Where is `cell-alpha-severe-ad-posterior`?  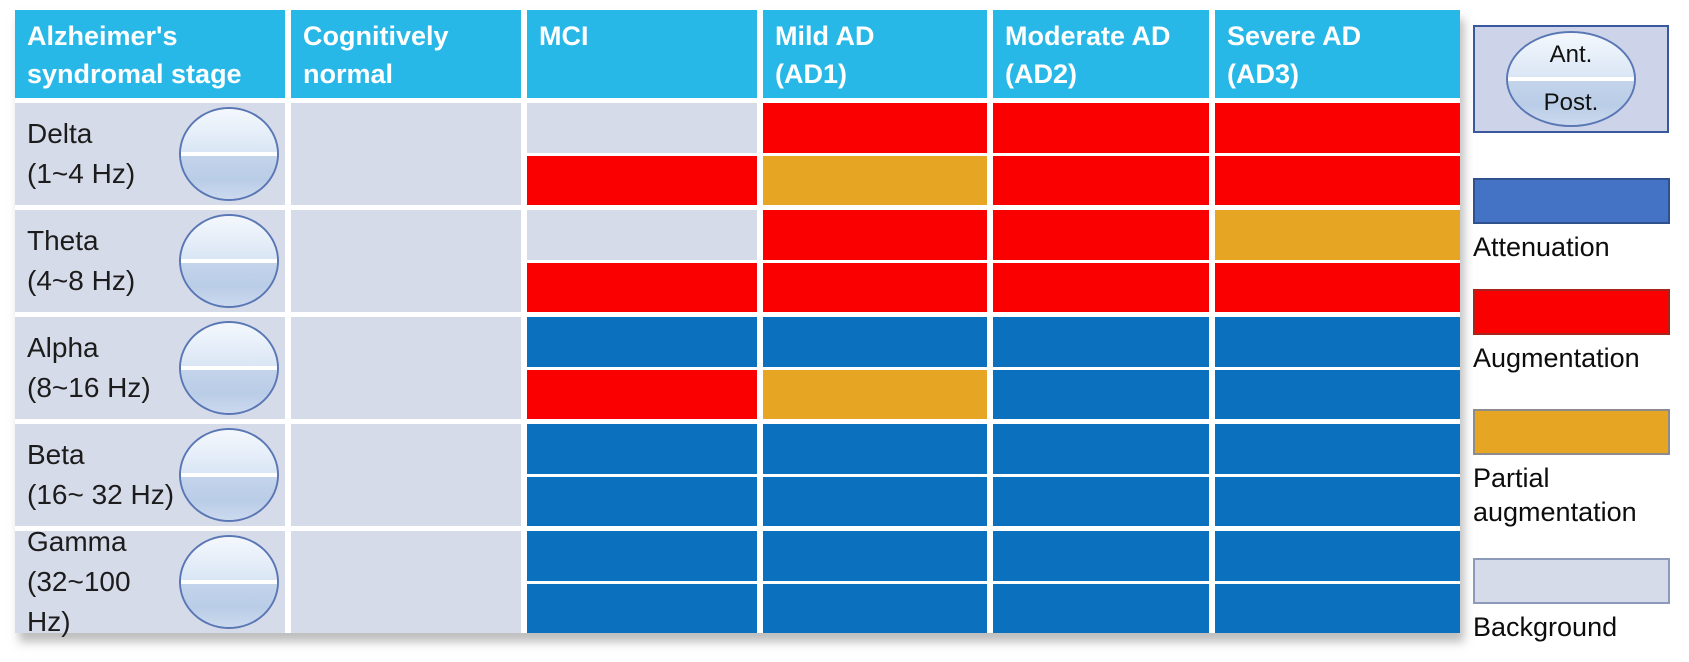
cell-alpha-severe-ad-posterior is located at coordinates (1337, 394).